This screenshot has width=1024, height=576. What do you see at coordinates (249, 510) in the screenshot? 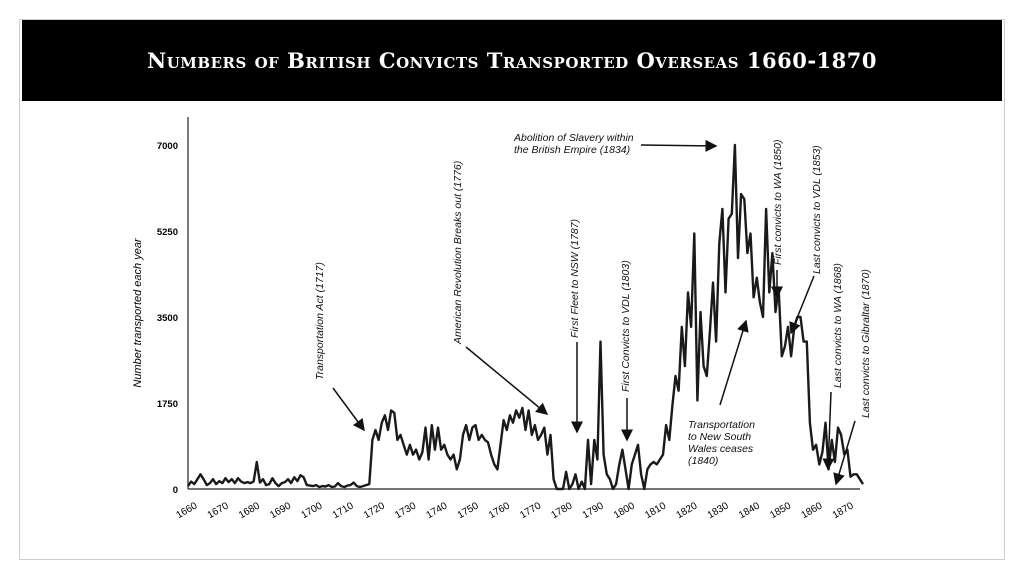
I see `x-tick-label: 1680` at bounding box center [249, 510].